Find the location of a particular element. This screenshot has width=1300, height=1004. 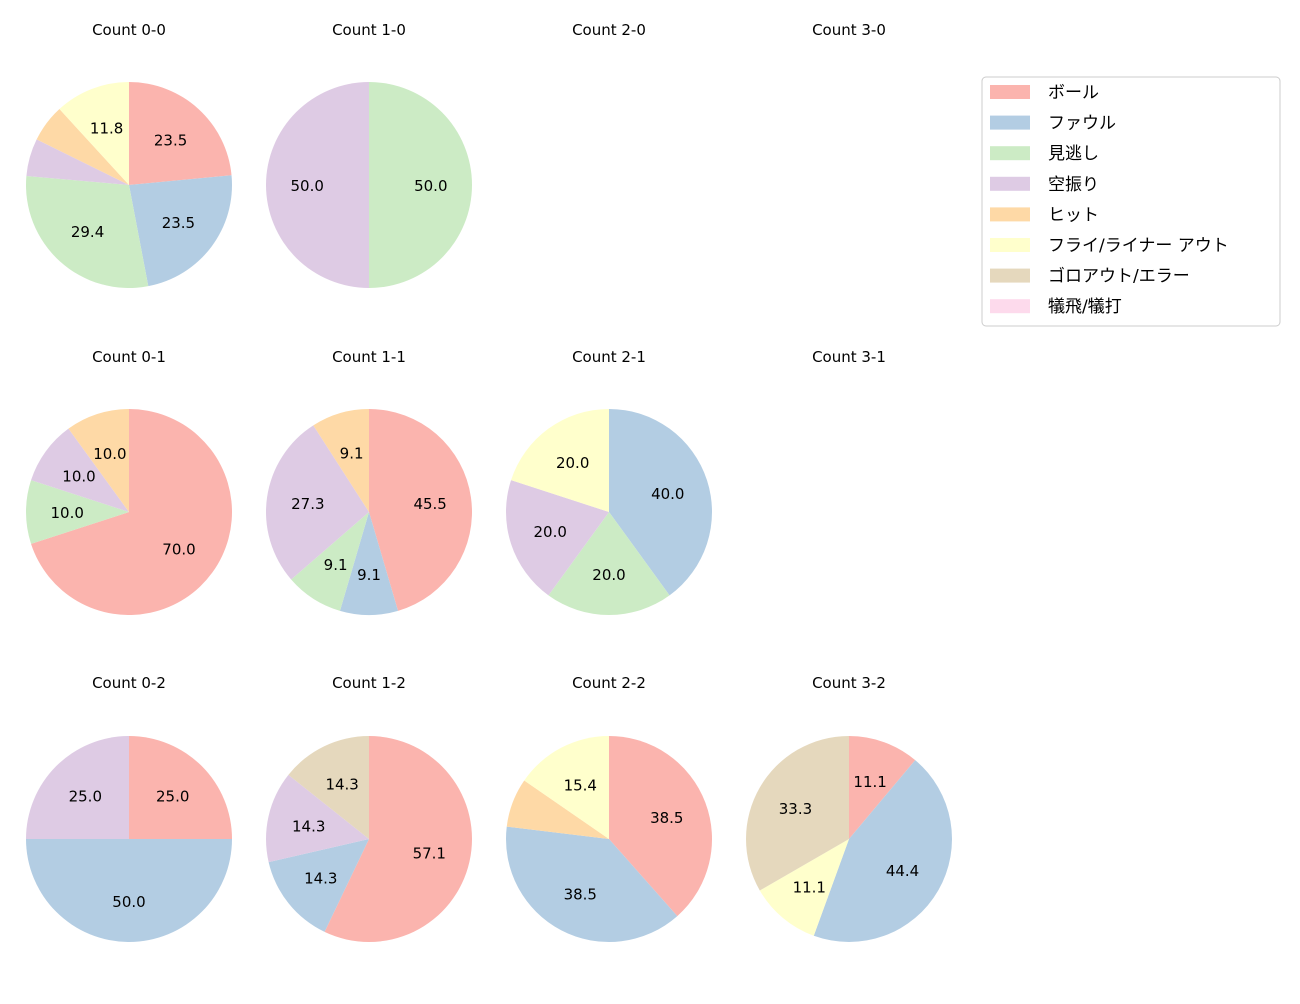

pie-title: Count 0-0 is located at coordinates (129, 30).